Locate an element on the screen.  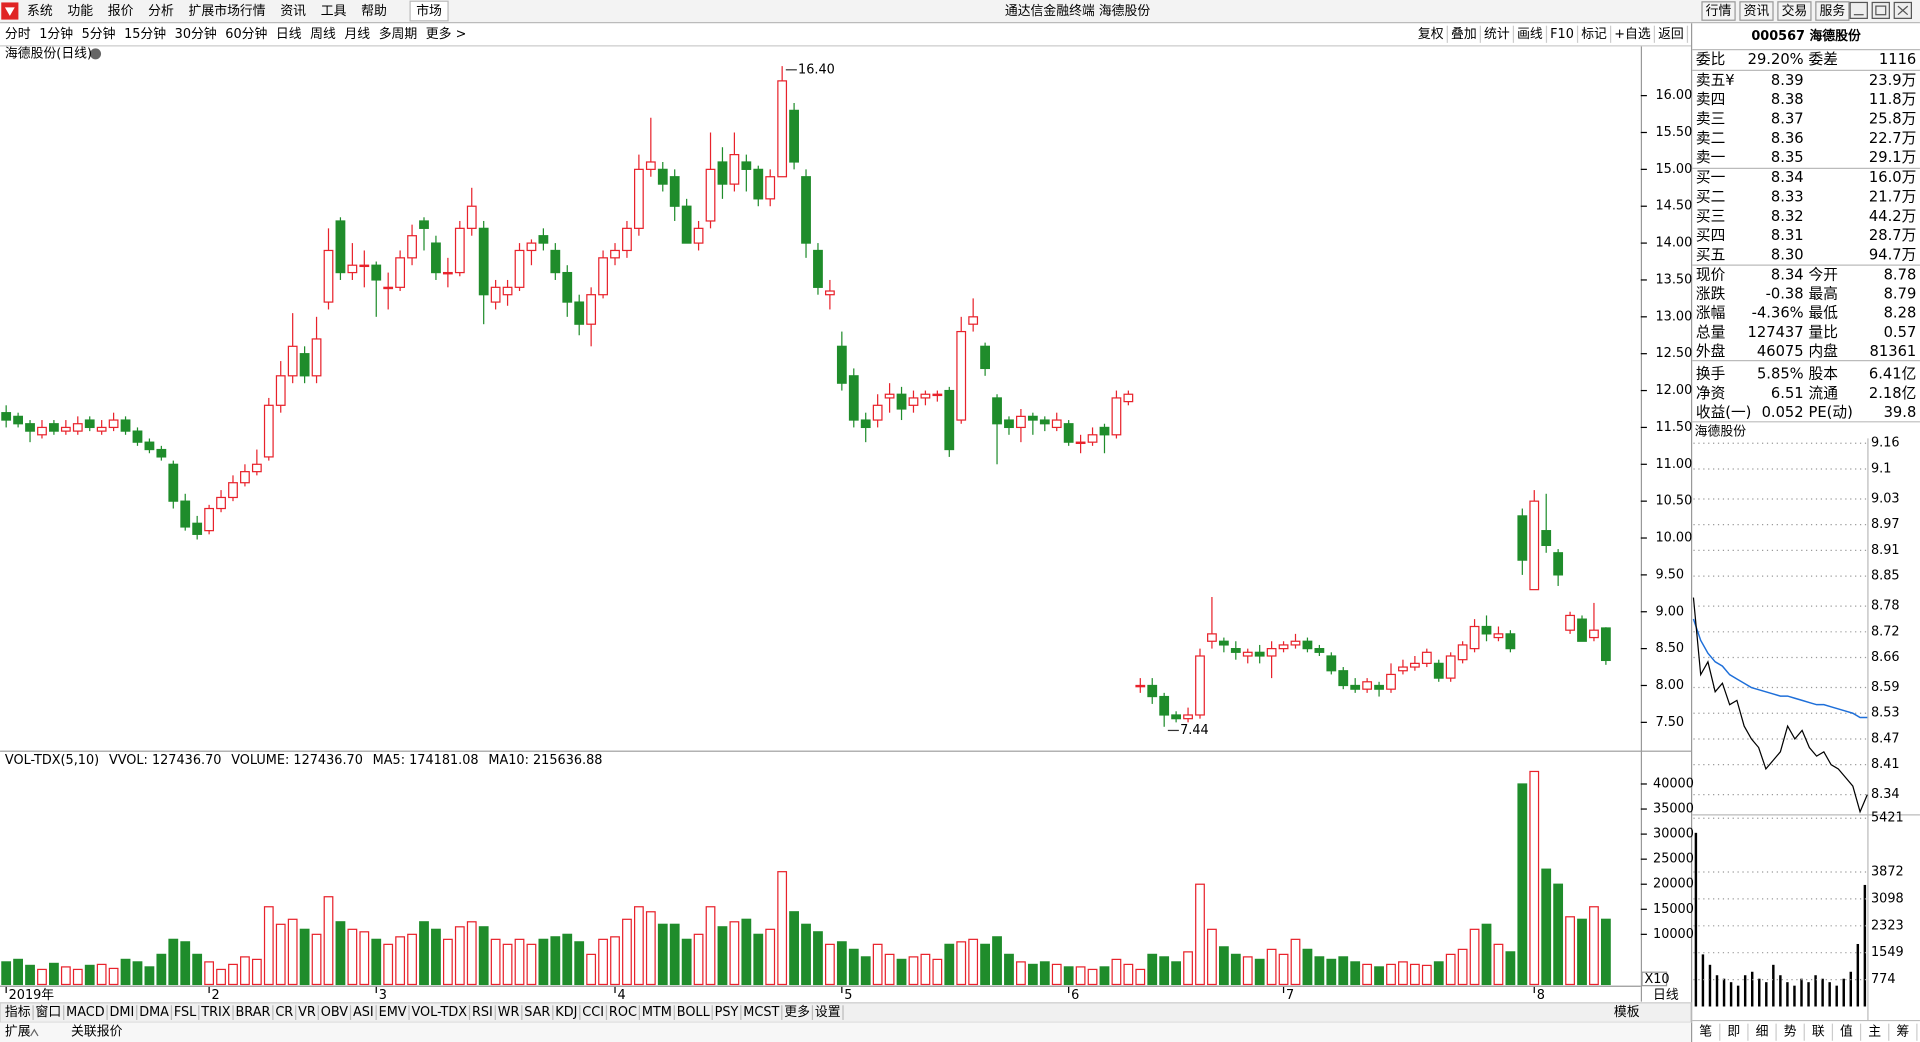
indicator-tab: TRIX is located at coordinates (215, 1012).